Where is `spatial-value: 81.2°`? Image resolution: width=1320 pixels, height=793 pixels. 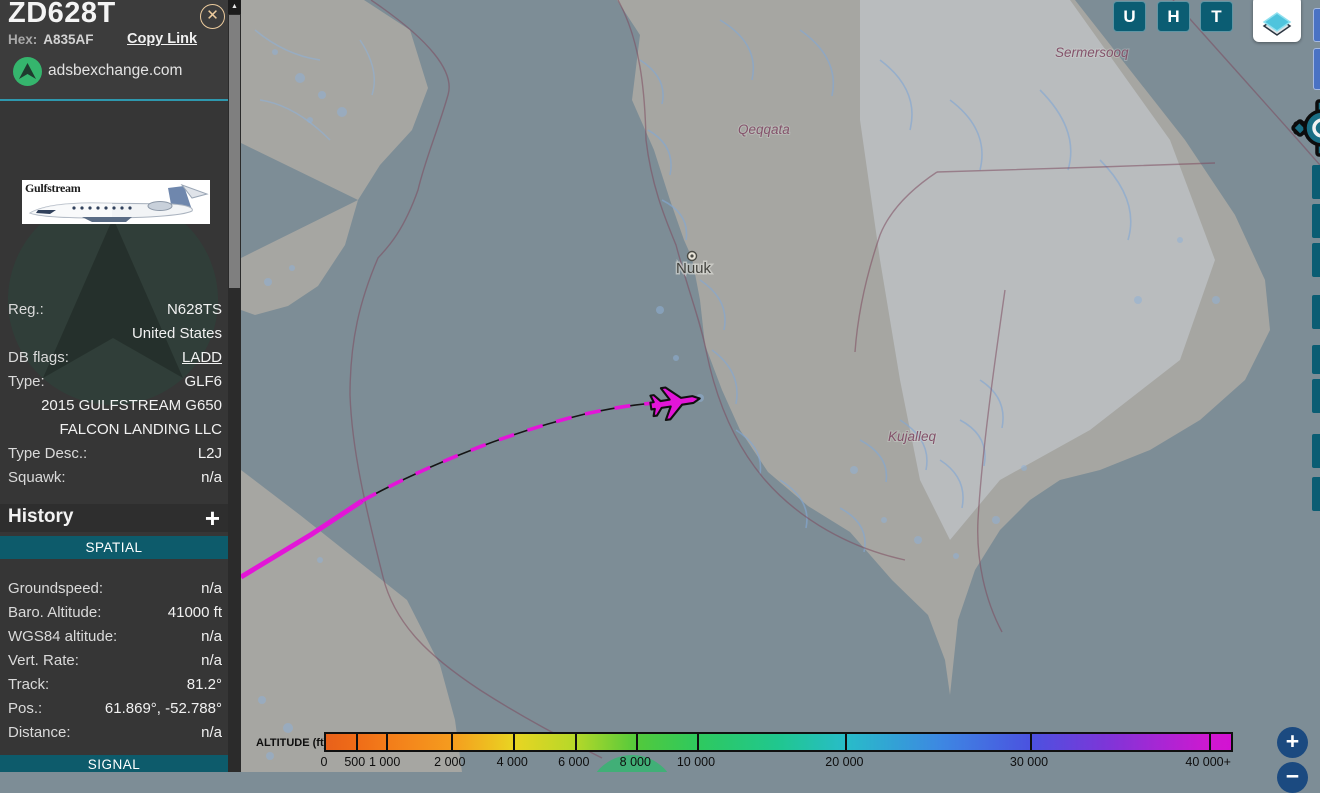
spatial-value: 81.2° is located at coordinates (204, 684).